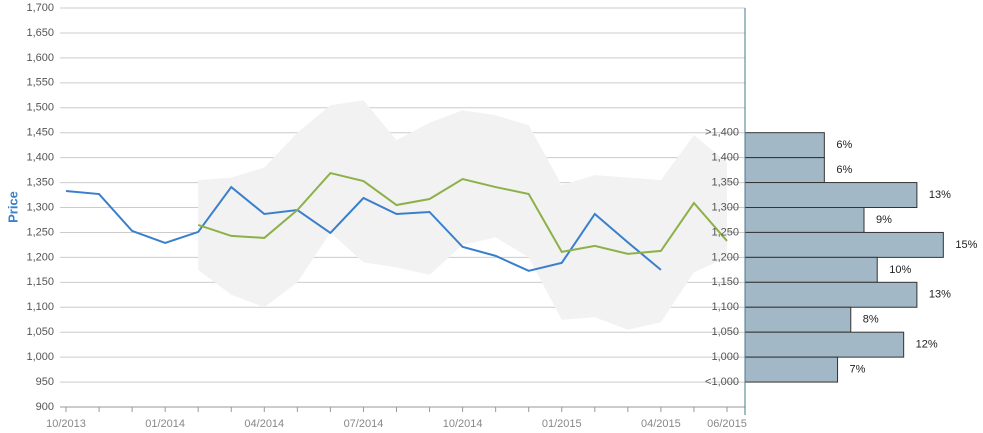  I want to click on y-tick-label: 1,400, so click(40, 158).